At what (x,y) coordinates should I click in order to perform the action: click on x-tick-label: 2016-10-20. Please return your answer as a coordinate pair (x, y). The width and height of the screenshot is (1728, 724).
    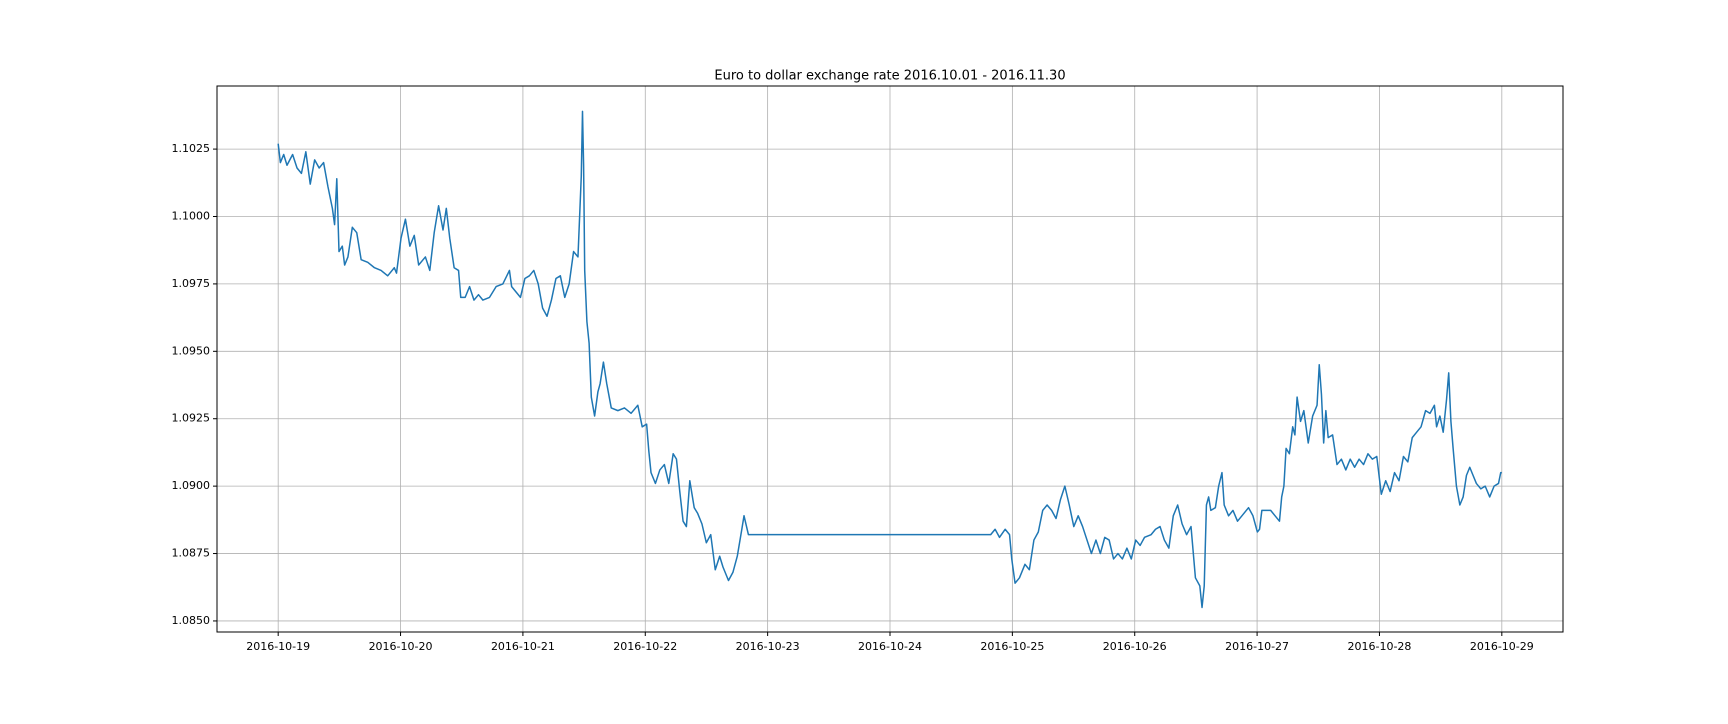
    Looking at the image, I should click on (401, 646).